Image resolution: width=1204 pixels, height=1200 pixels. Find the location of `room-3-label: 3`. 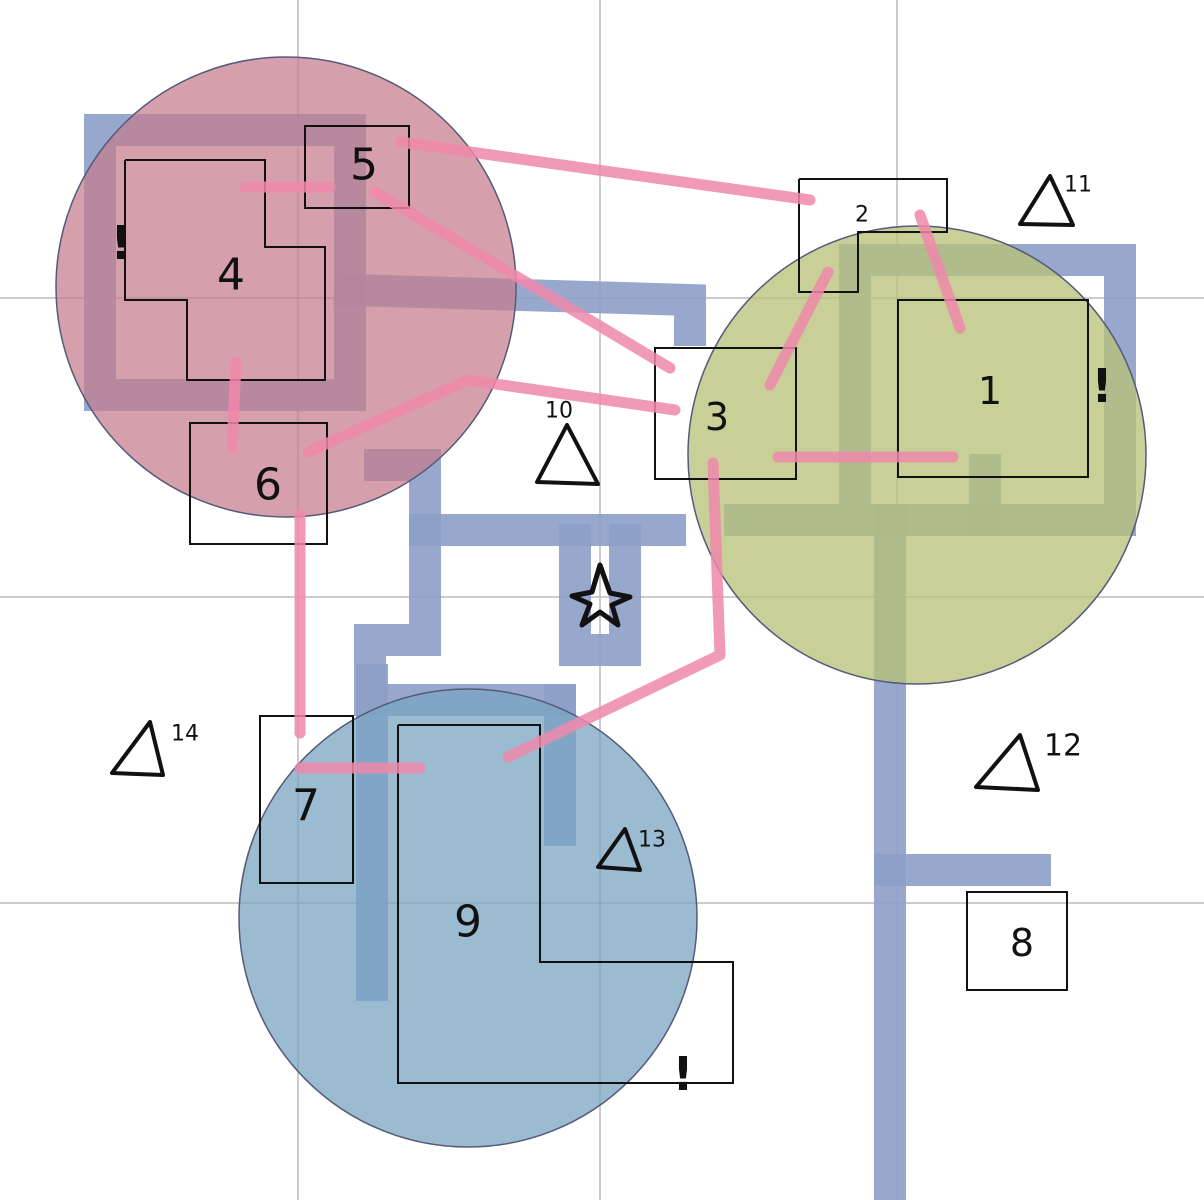

room-3-label: 3 is located at coordinates (717, 417).